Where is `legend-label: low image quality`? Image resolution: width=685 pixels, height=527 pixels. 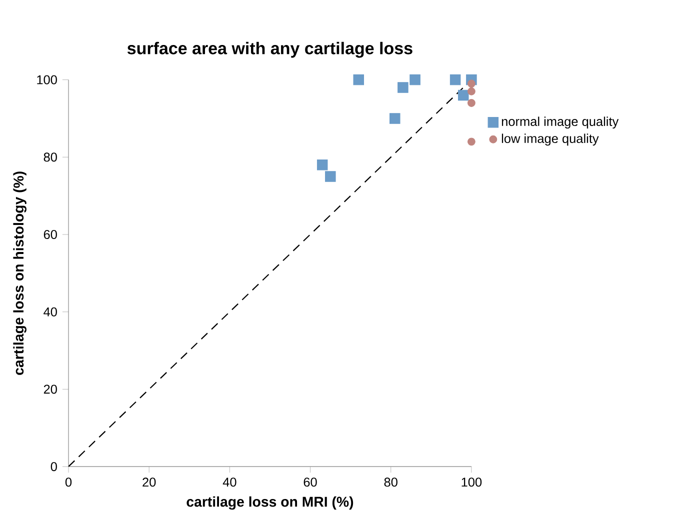
legend-label: low image quality is located at coordinates (550, 140).